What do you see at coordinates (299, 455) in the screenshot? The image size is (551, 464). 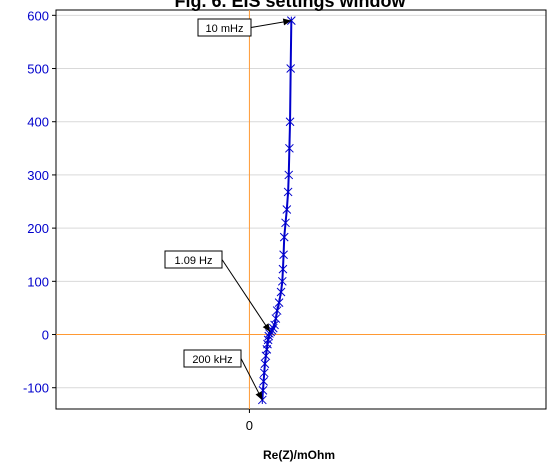 I see `x-axis-label: Re(Z)/mOhm` at bounding box center [299, 455].